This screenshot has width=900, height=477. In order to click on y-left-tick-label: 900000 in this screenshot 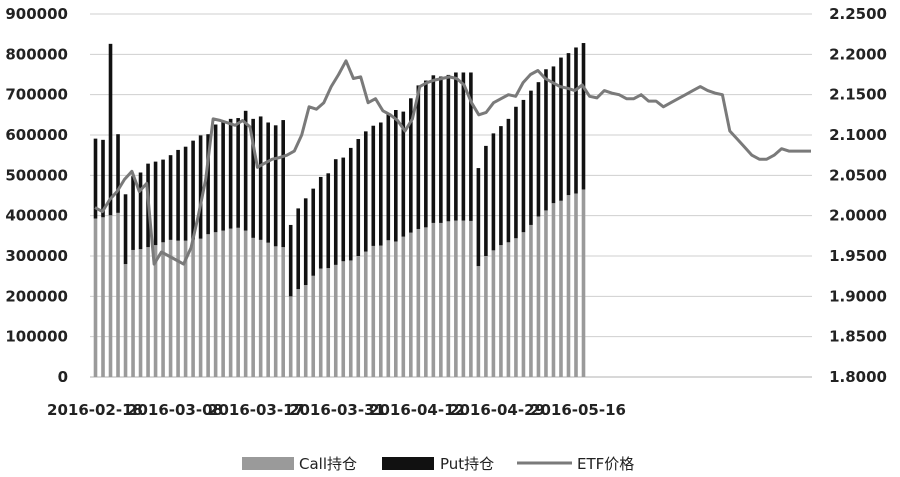, I will do `click(36, 14)`.